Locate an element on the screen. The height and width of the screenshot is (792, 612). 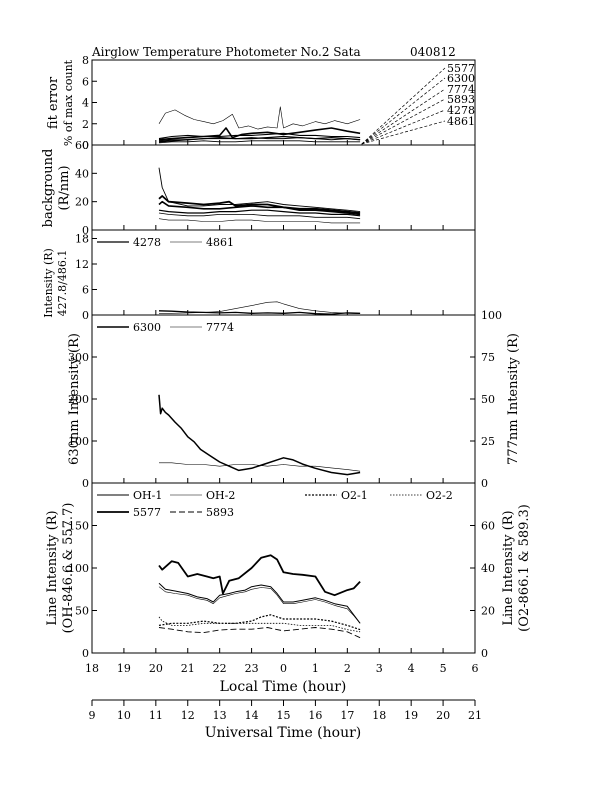
fit-error-ylabel-1: fit error is located at coordinates (53, 102).